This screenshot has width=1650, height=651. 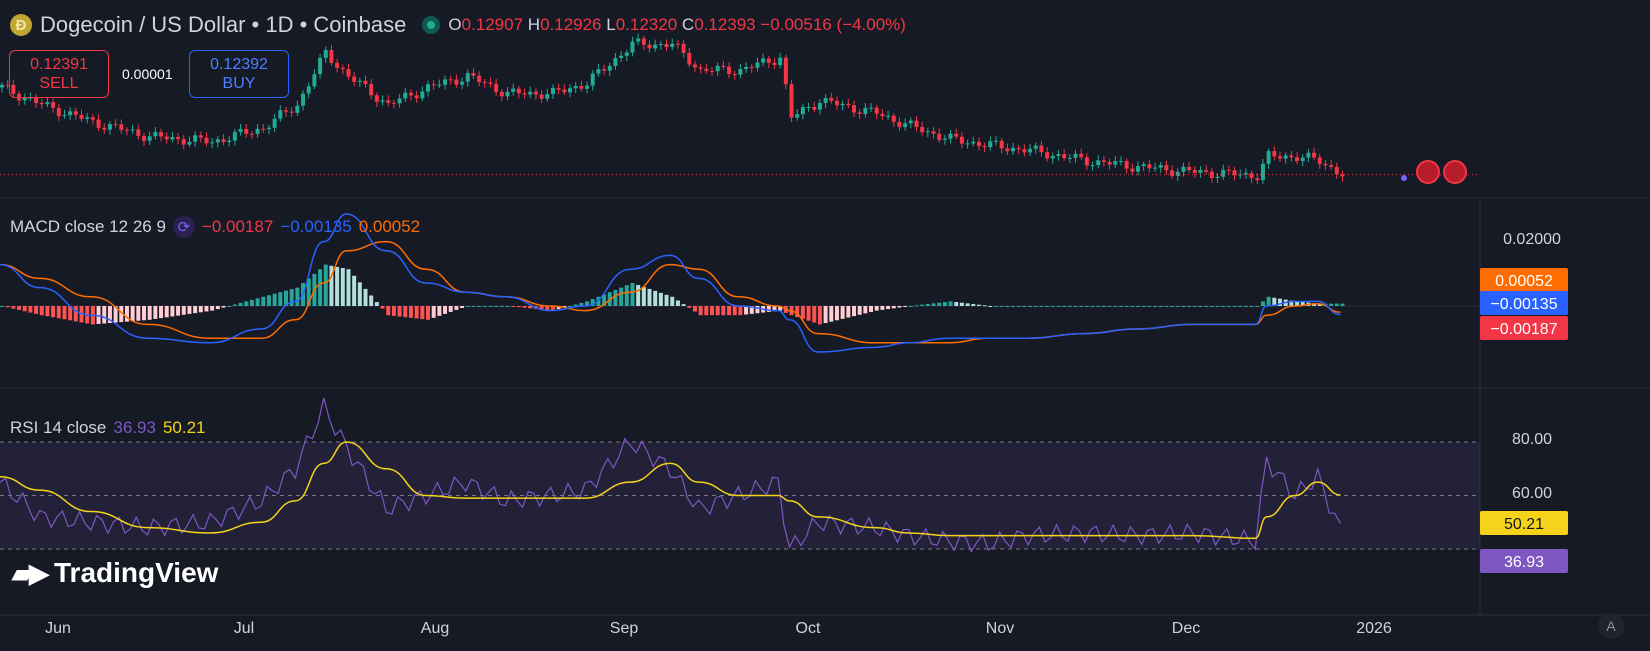 What do you see at coordinates (59, 83) in the screenshot?
I see `sell-label: SELL` at bounding box center [59, 83].